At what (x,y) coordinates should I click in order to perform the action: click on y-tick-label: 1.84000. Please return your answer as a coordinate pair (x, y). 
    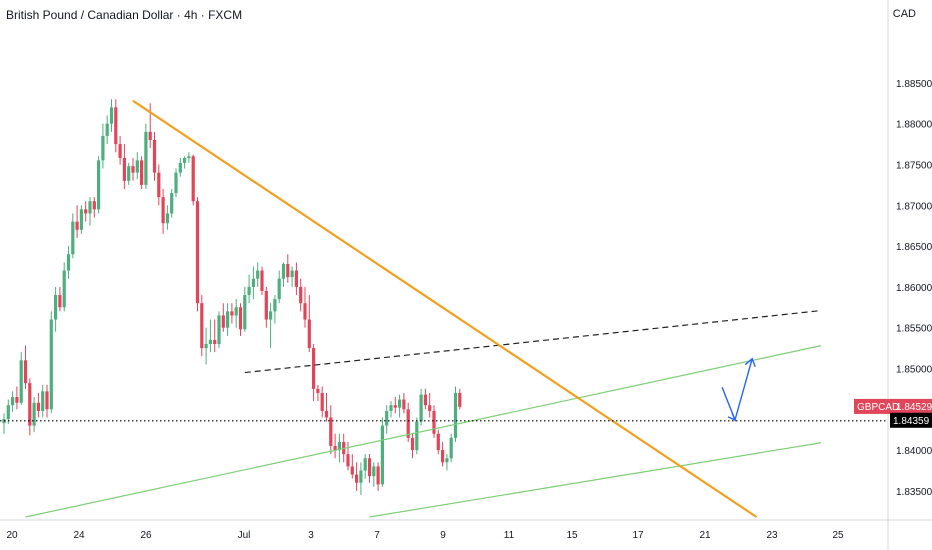
    Looking at the image, I should click on (914, 451).